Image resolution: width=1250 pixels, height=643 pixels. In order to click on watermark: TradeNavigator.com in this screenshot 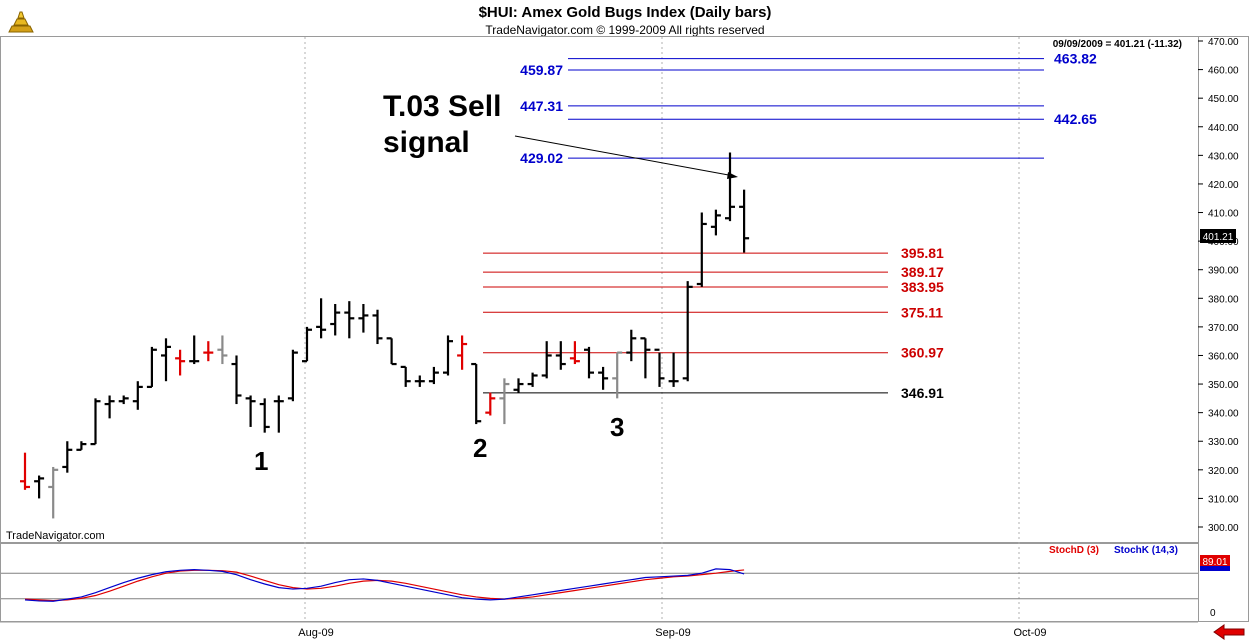, I will do `click(55, 536)`.